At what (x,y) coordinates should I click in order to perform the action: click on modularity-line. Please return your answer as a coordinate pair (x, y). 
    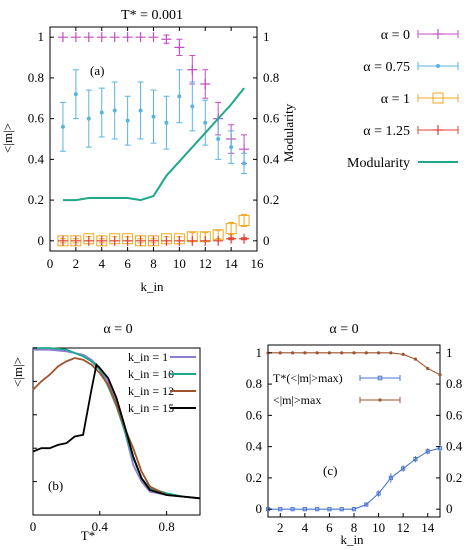
    Looking at the image, I should click on (153, 144).